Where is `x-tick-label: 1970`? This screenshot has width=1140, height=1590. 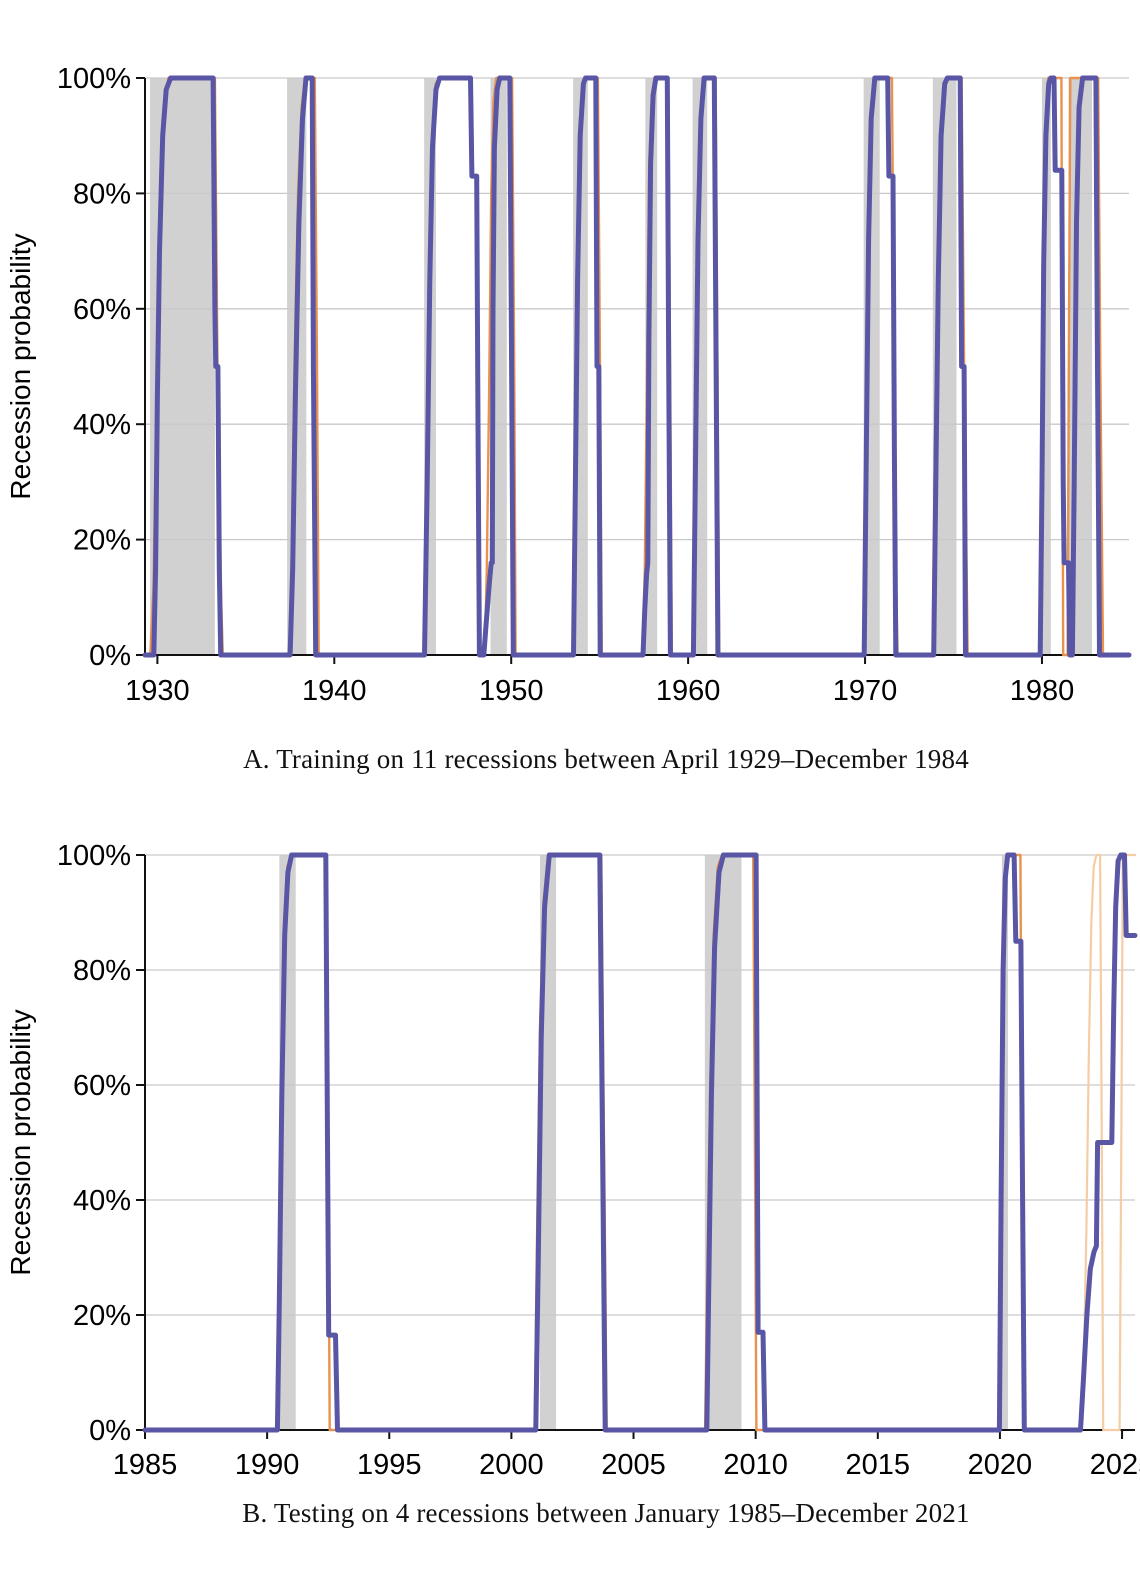 x-tick-label: 1970 is located at coordinates (865, 691).